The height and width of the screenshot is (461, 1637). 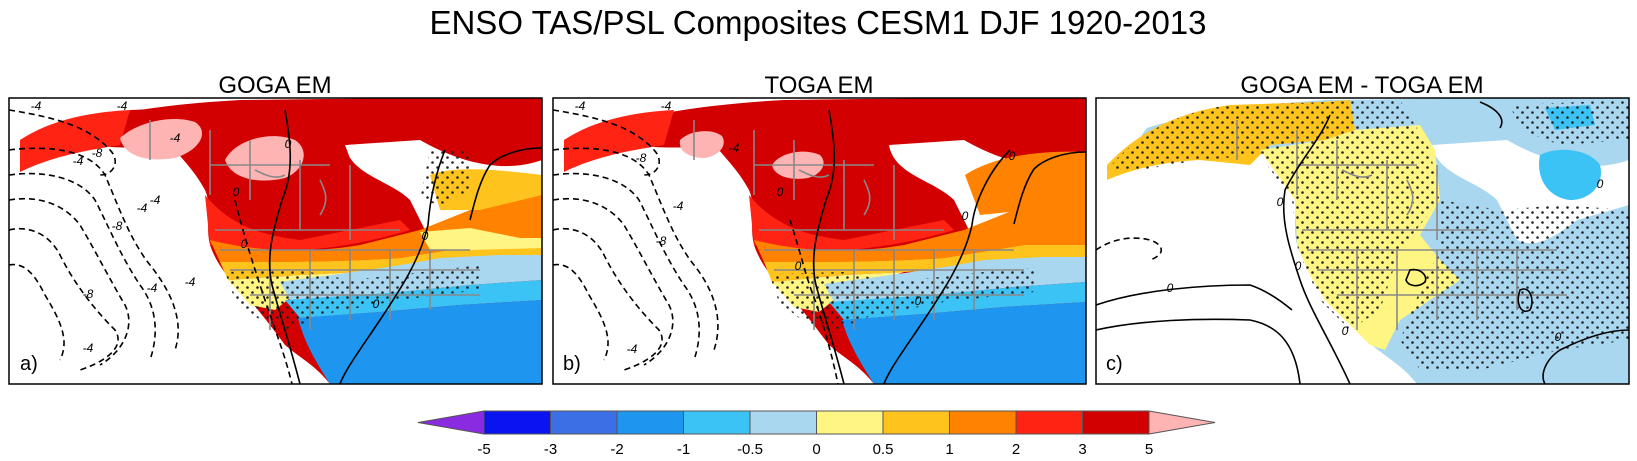 What do you see at coordinates (616, 449) in the screenshot?
I see `colorbar-tick-label: -2` at bounding box center [616, 449].